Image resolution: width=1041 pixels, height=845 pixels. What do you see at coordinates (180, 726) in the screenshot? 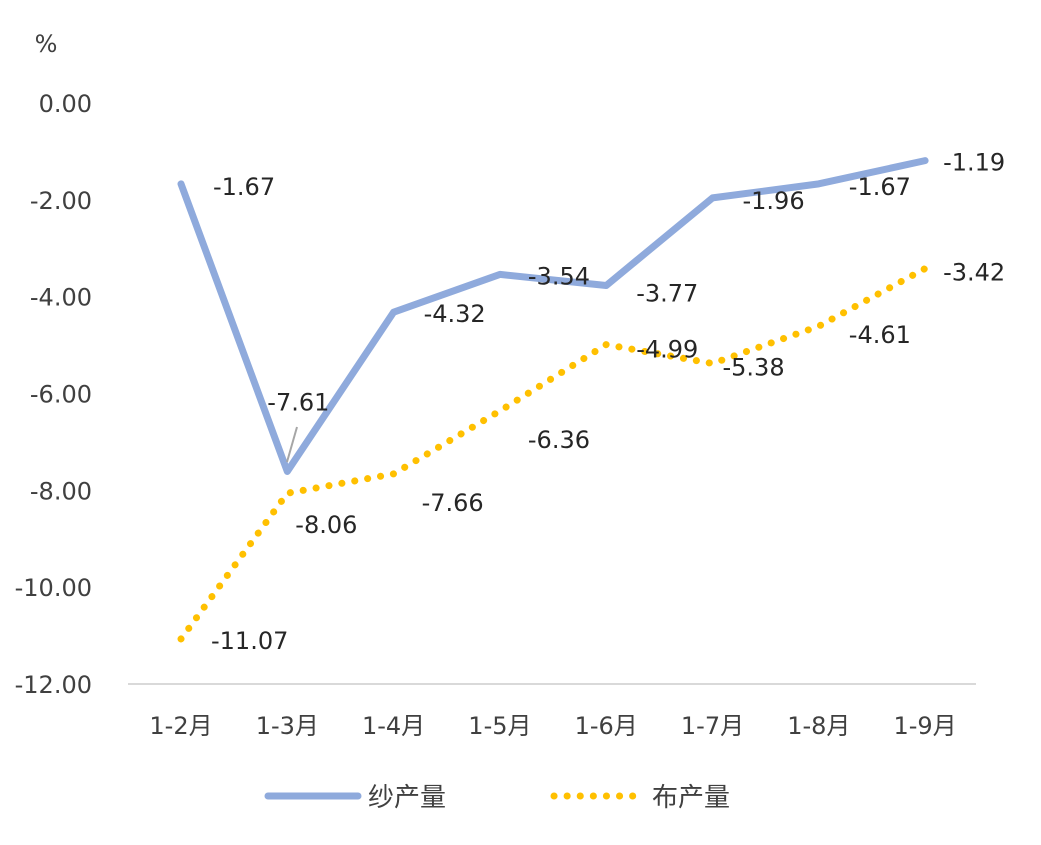
I see `x-tick-label: 1-2月` at bounding box center [180, 726].